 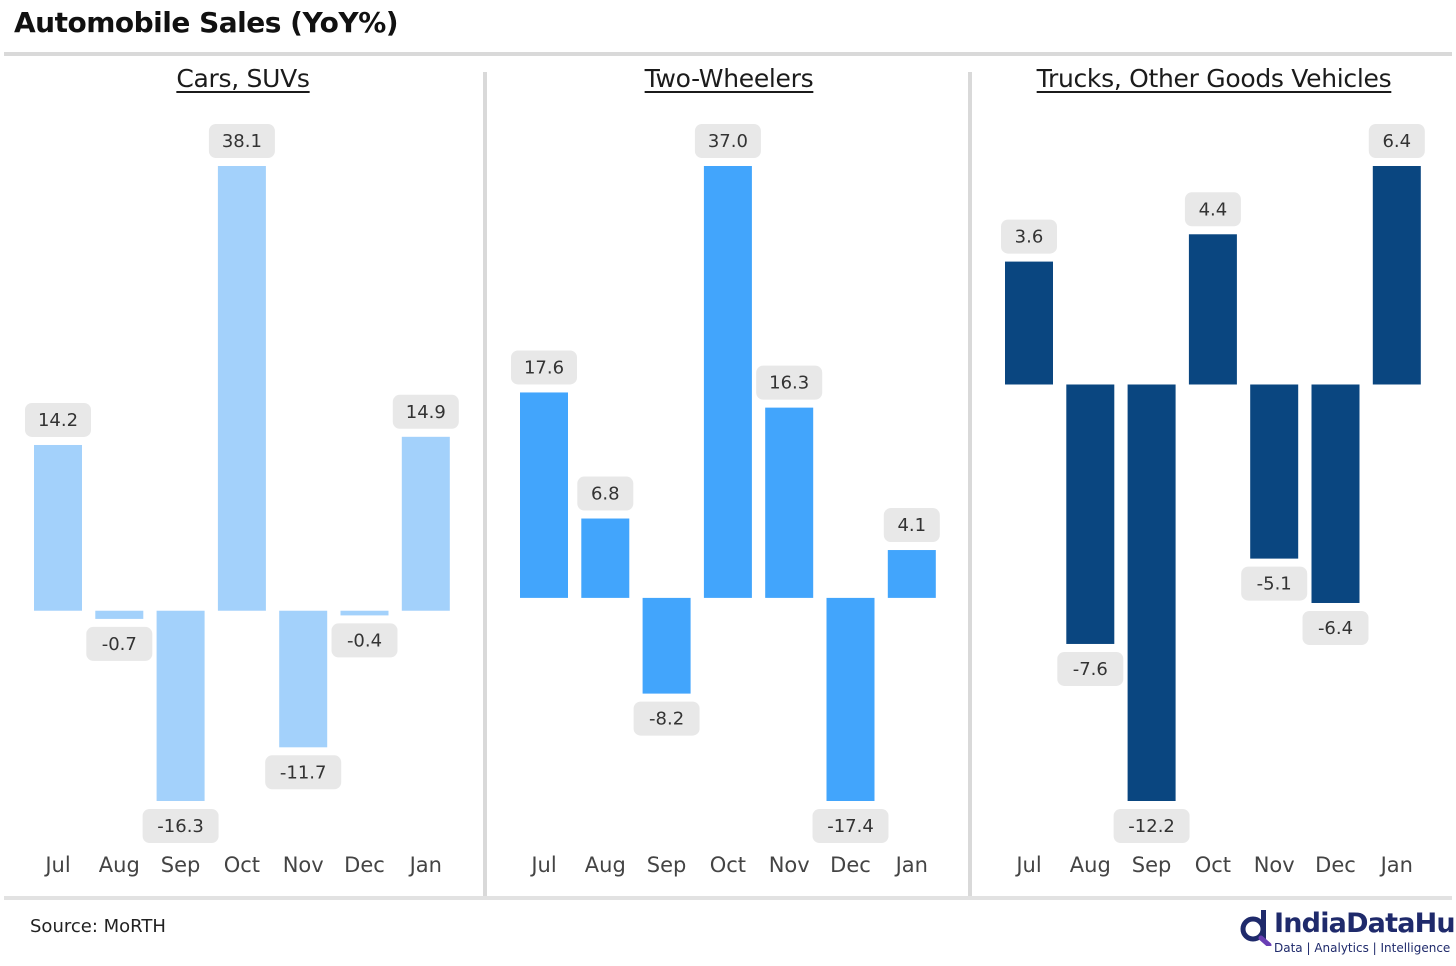 I want to click on data-label: 38.1, so click(x=242, y=141).